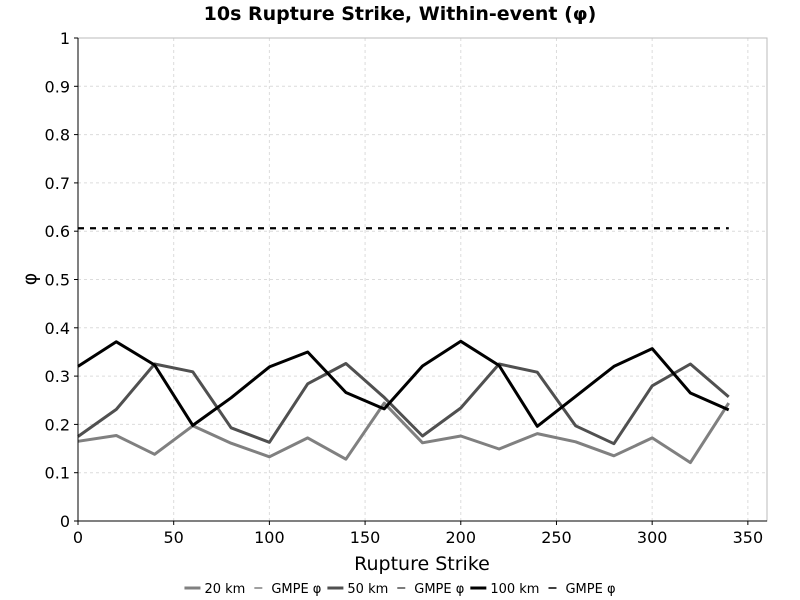 This screenshot has height=600, width=800. I want to click on x-tick-label: 0, so click(78, 537).